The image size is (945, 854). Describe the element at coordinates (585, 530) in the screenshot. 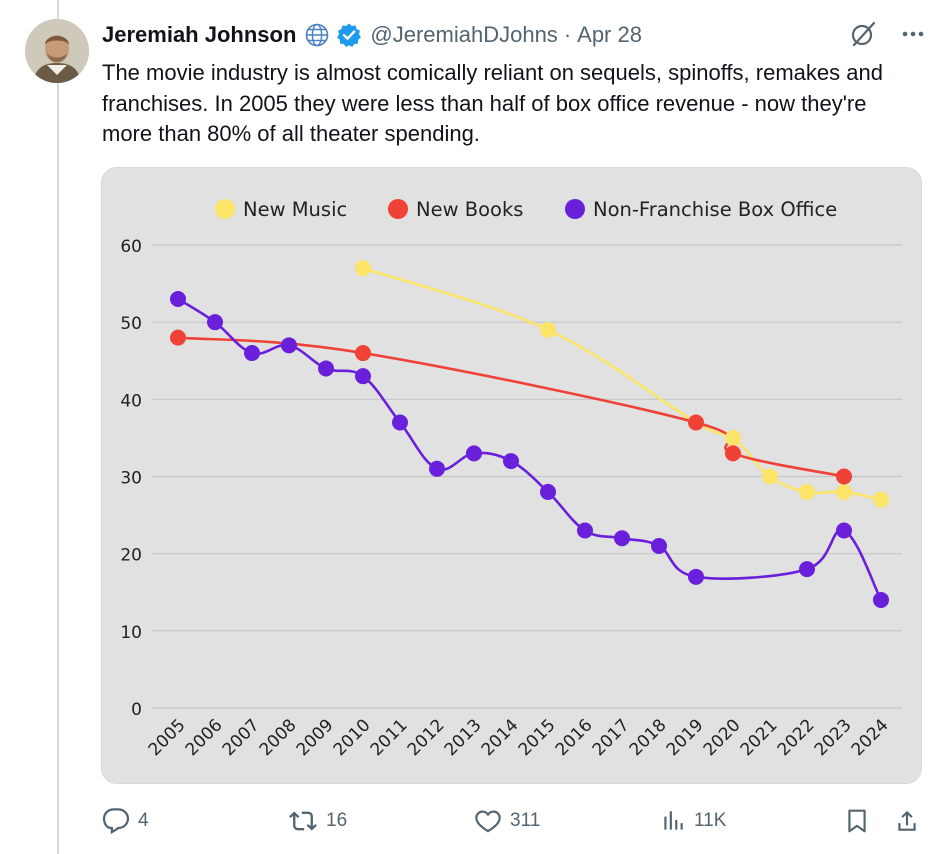

I see `point-non-franchise-2016` at that location.